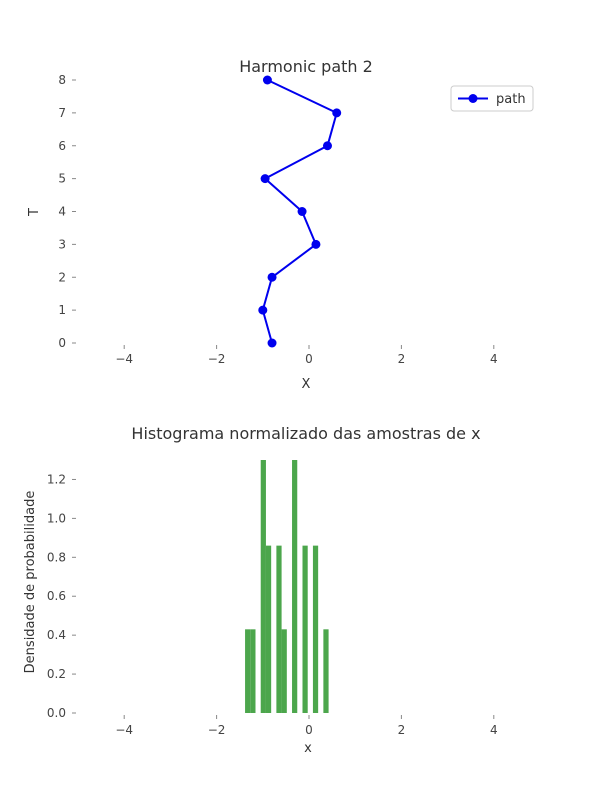 The image size is (600, 800). What do you see at coordinates (56, 596) in the screenshot?
I see `y-tick-label: 0.6` at bounding box center [56, 596].